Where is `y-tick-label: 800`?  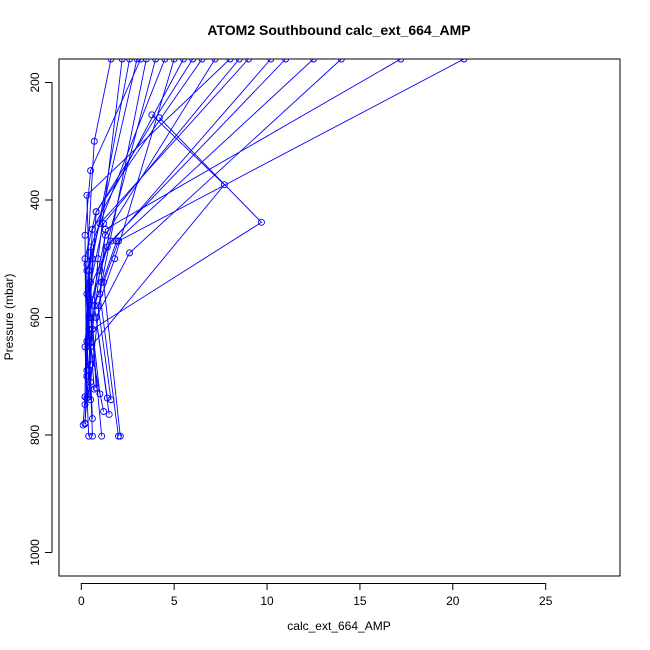
y-tick-label: 800 is located at coordinates (35, 435).